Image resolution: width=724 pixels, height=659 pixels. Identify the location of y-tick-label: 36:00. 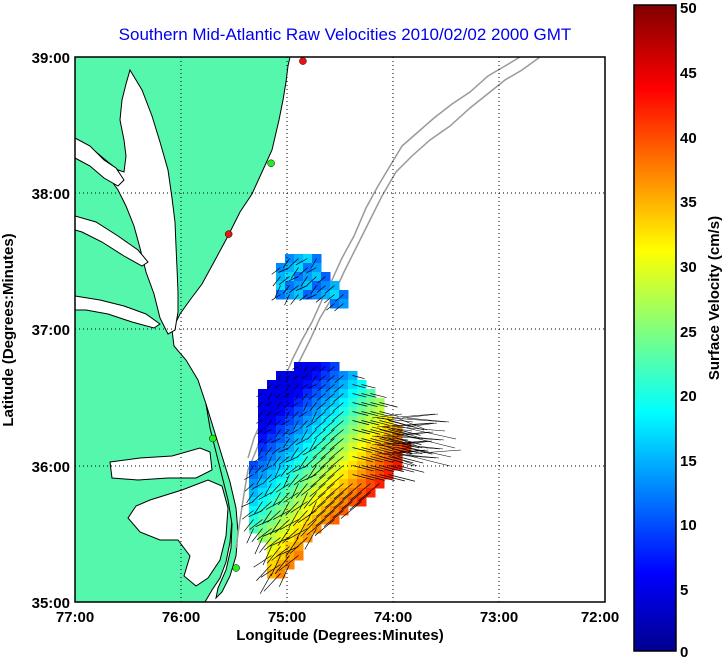
(51, 467).